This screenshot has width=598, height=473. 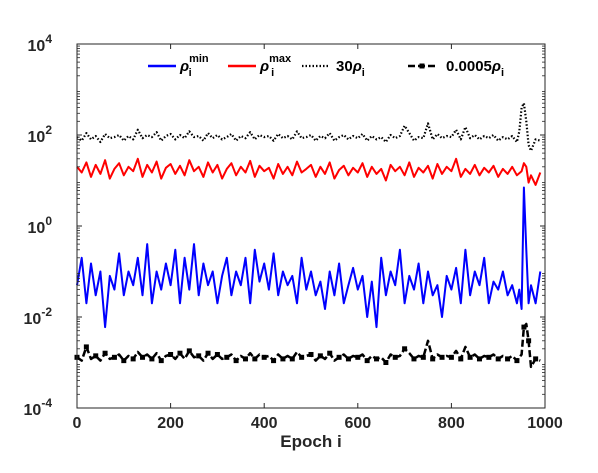 What do you see at coordinates (545, 423) in the screenshot?
I see `x-tick-label: 1000` at bounding box center [545, 423].